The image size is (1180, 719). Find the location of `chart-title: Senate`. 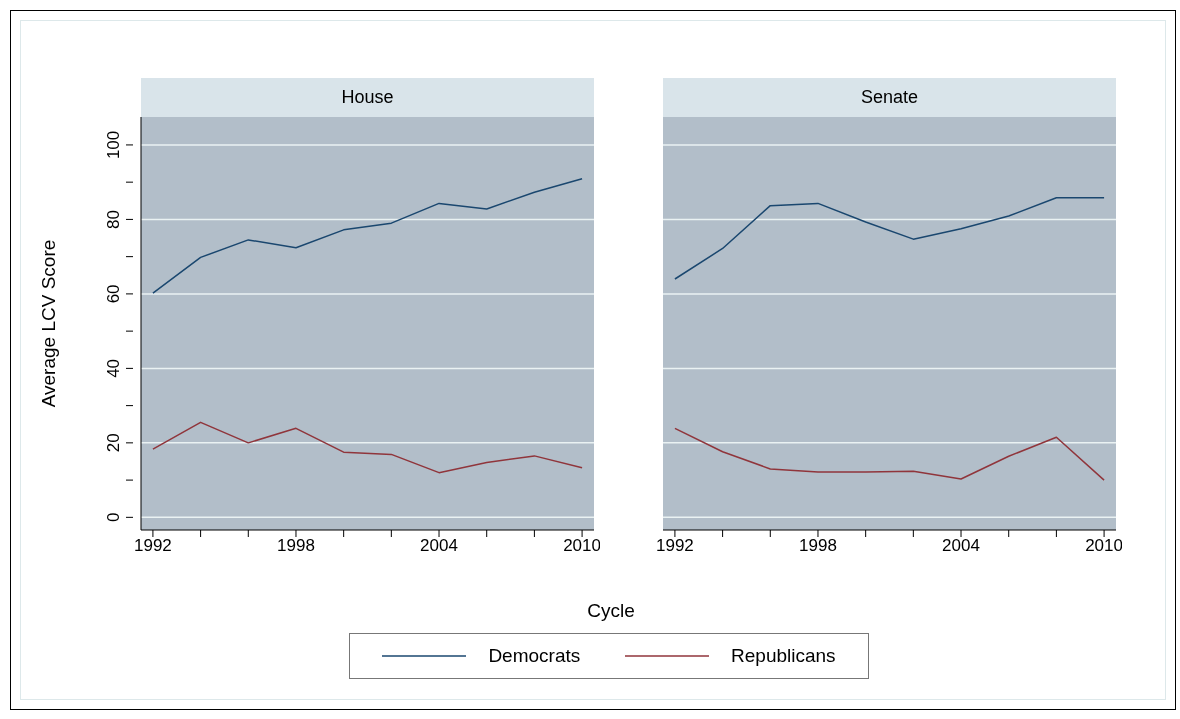

chart-title: Senate is located at coordinates (889, 97).